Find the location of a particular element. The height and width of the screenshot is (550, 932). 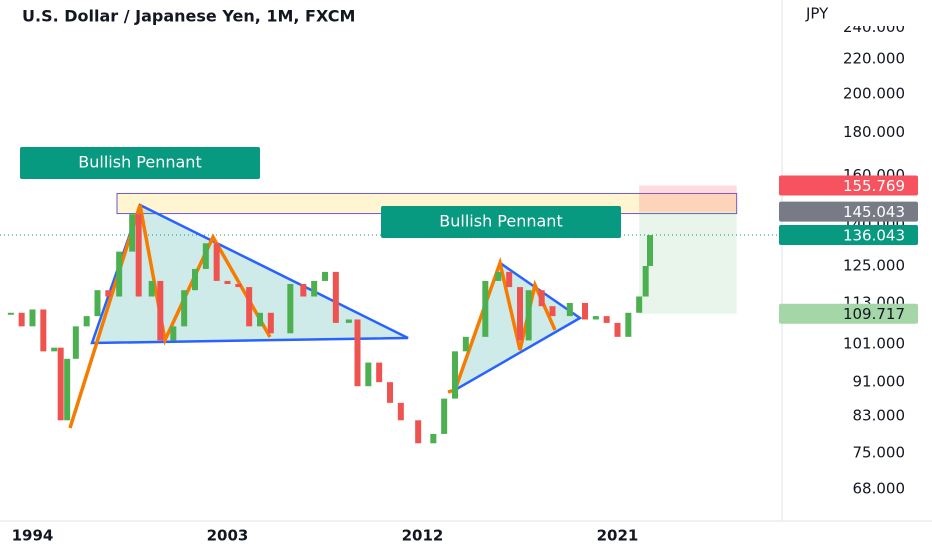

y-axis-label: JPY is located at coordinates (817, 14).